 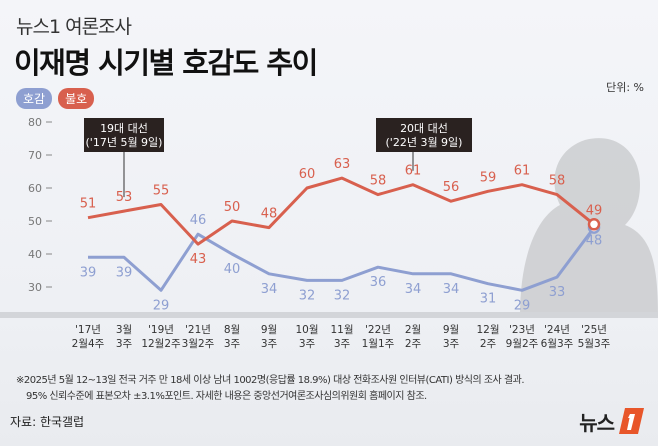 I want to click on x-tick-label: 11월, so click(x=341, y=330).